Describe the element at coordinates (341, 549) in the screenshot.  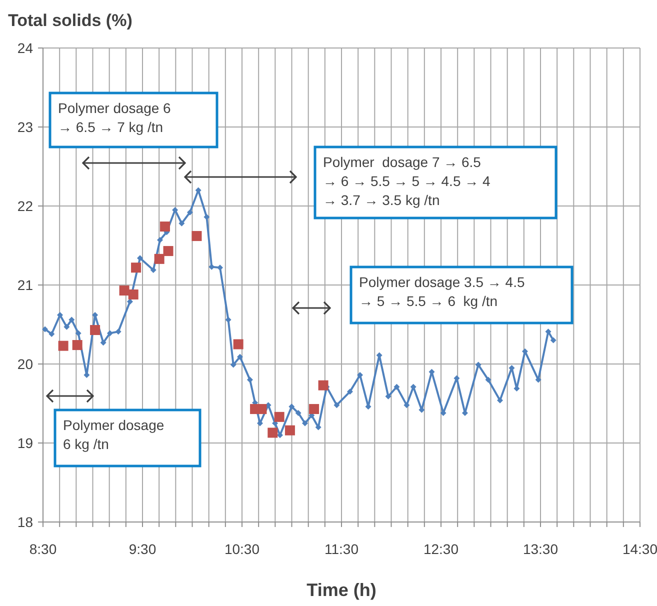
I see `x-tick-label: 11:30` at that location.